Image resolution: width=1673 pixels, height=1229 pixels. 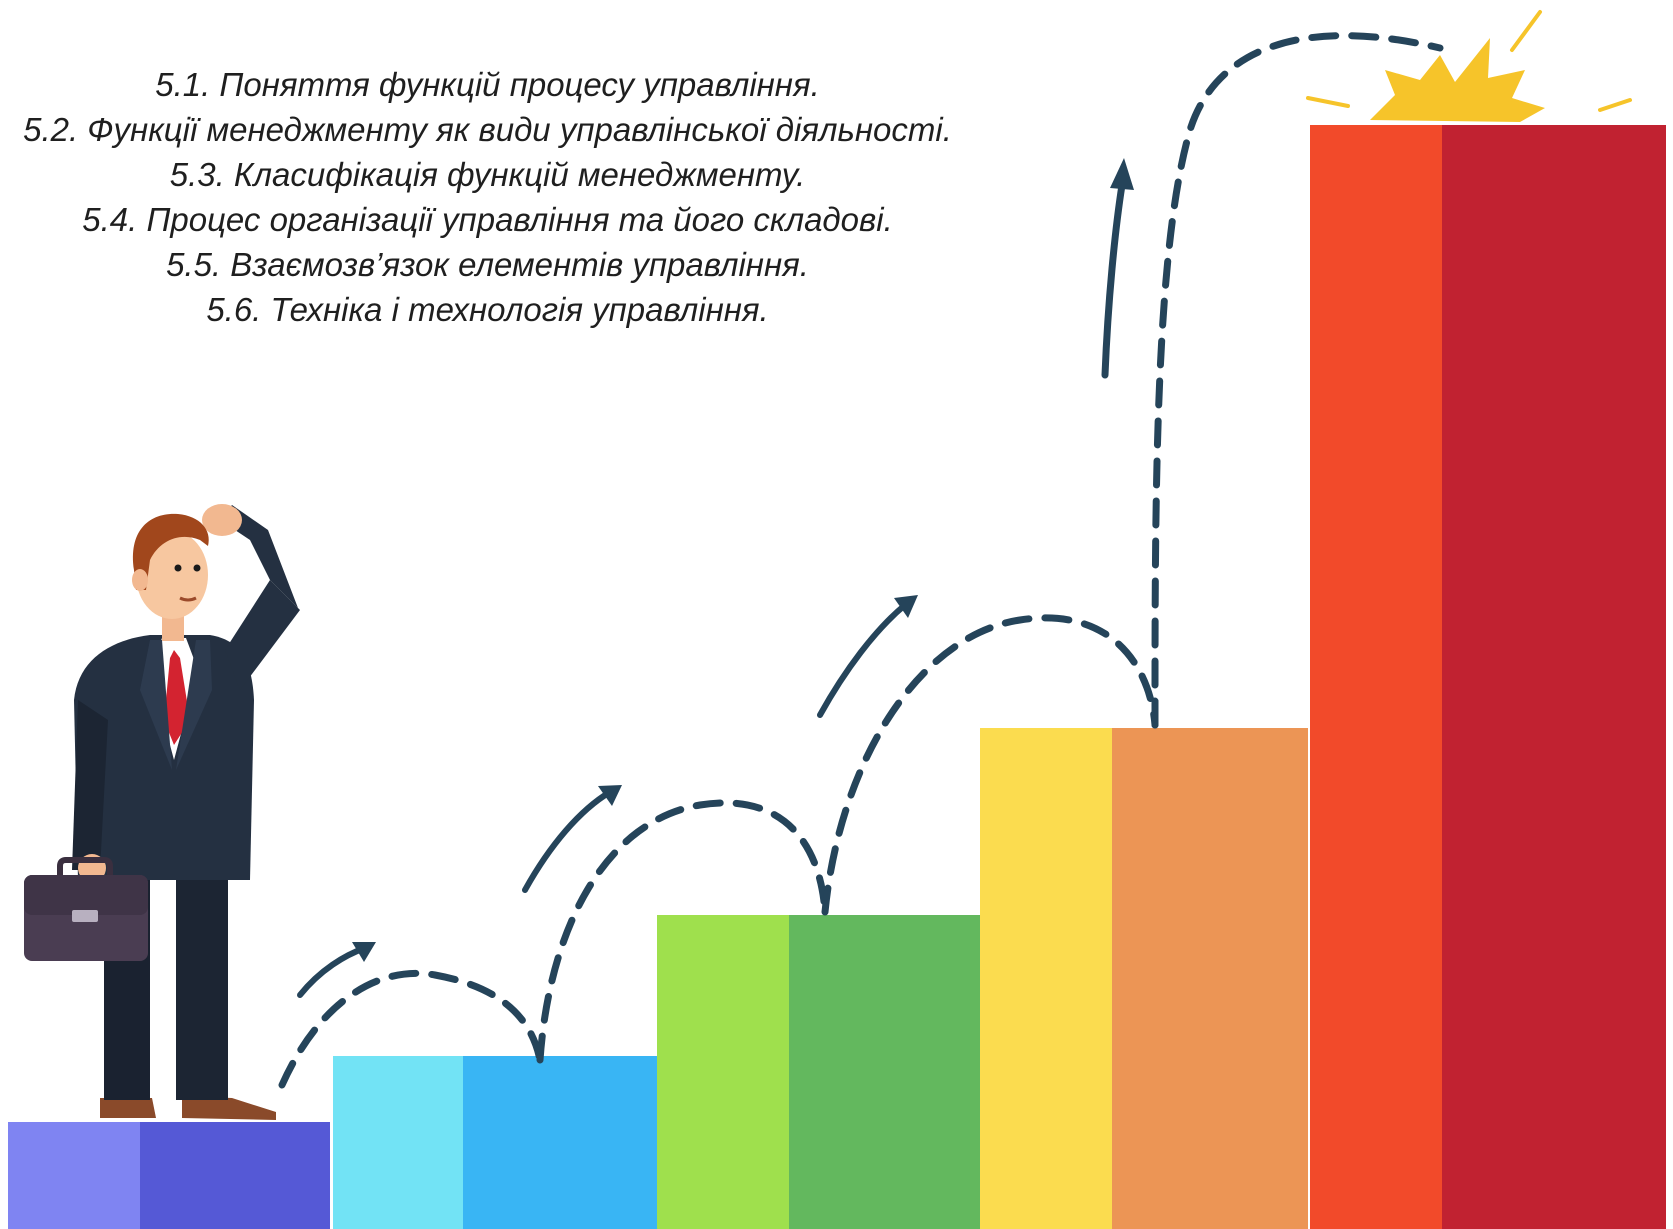 What do you see at coordinates (567, 841) in the screenshot?
I see `arrow-2-icon` at bounding box center [567, 841].